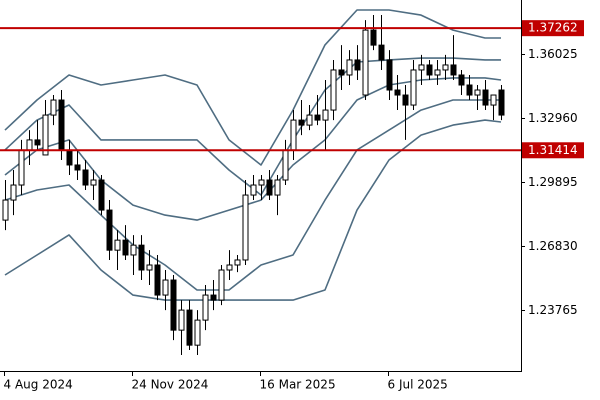 The height and width of the screenshot is (400, 600). I want to click on x-tick-label: 16 Mar 2025, so click(298, 385).